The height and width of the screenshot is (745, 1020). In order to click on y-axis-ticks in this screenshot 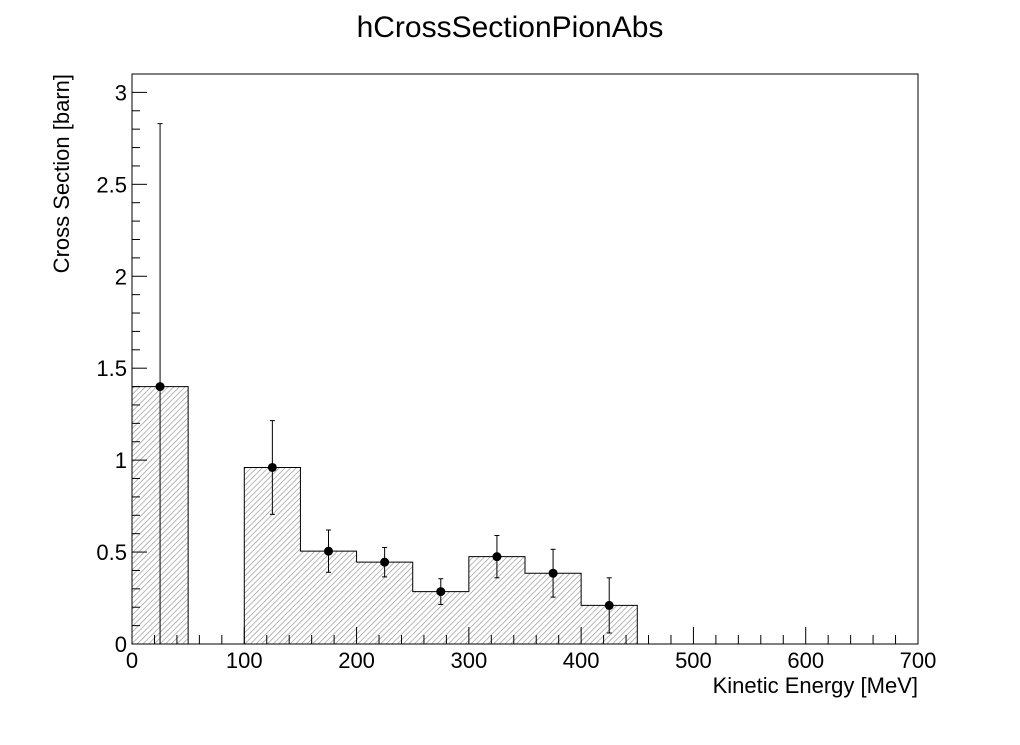, I will do `click(139, 359)`.